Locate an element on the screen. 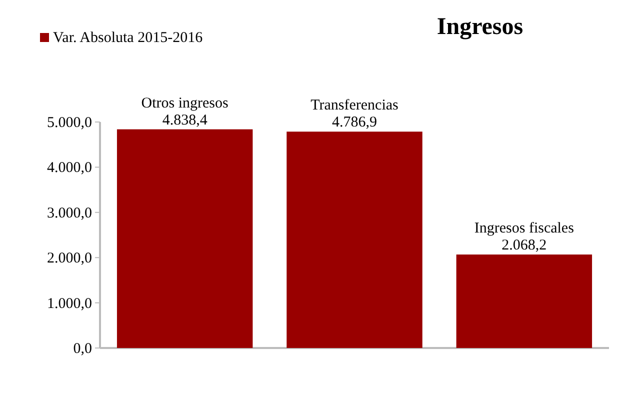  data-label: 4.838,4 is located at coordinates (185, 120).